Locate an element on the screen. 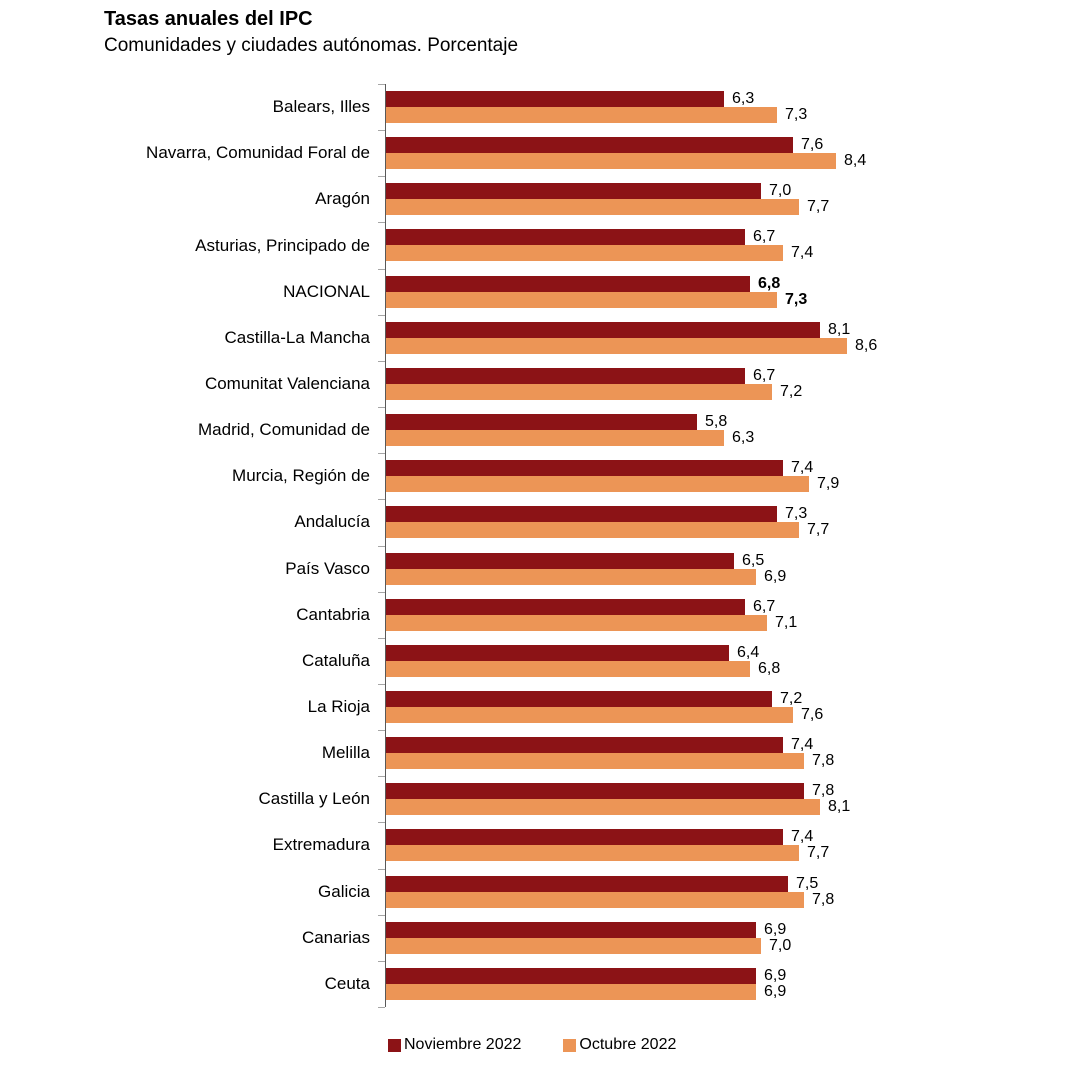  bar-value-label: 6,3 is located at coordinates (743, 438).